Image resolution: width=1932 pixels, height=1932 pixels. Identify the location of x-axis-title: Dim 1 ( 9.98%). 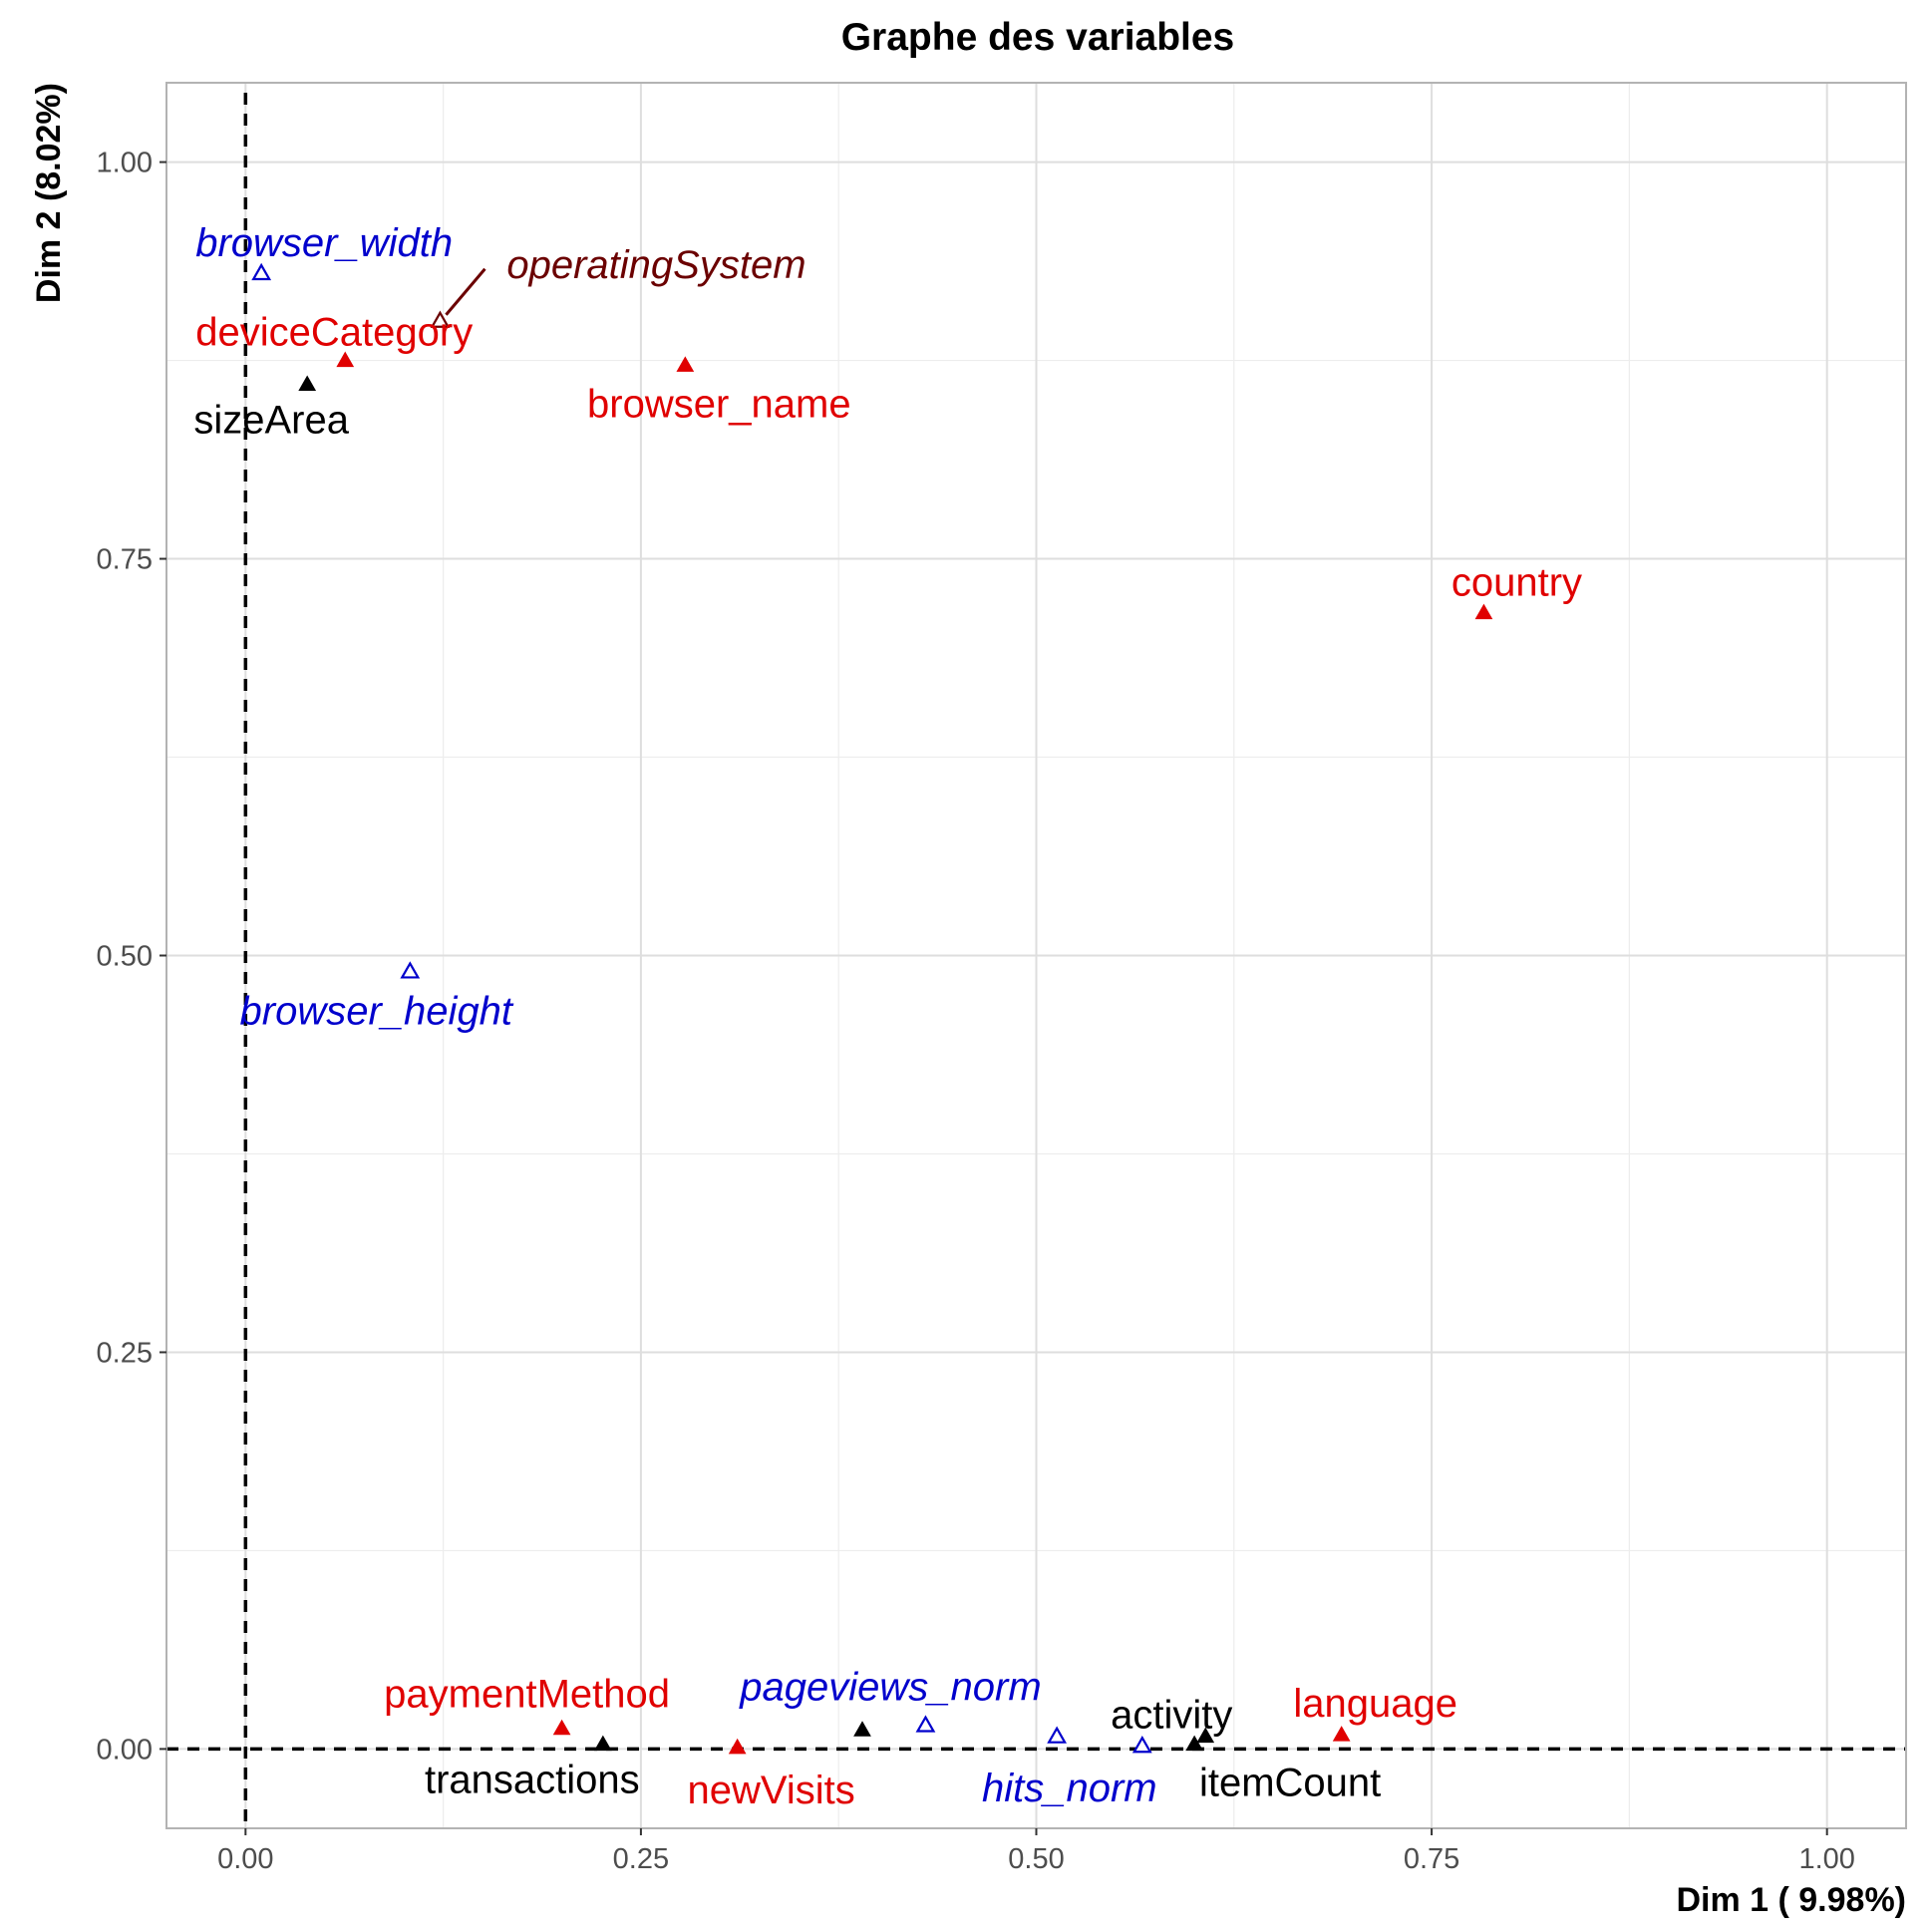
(1791, 1900).